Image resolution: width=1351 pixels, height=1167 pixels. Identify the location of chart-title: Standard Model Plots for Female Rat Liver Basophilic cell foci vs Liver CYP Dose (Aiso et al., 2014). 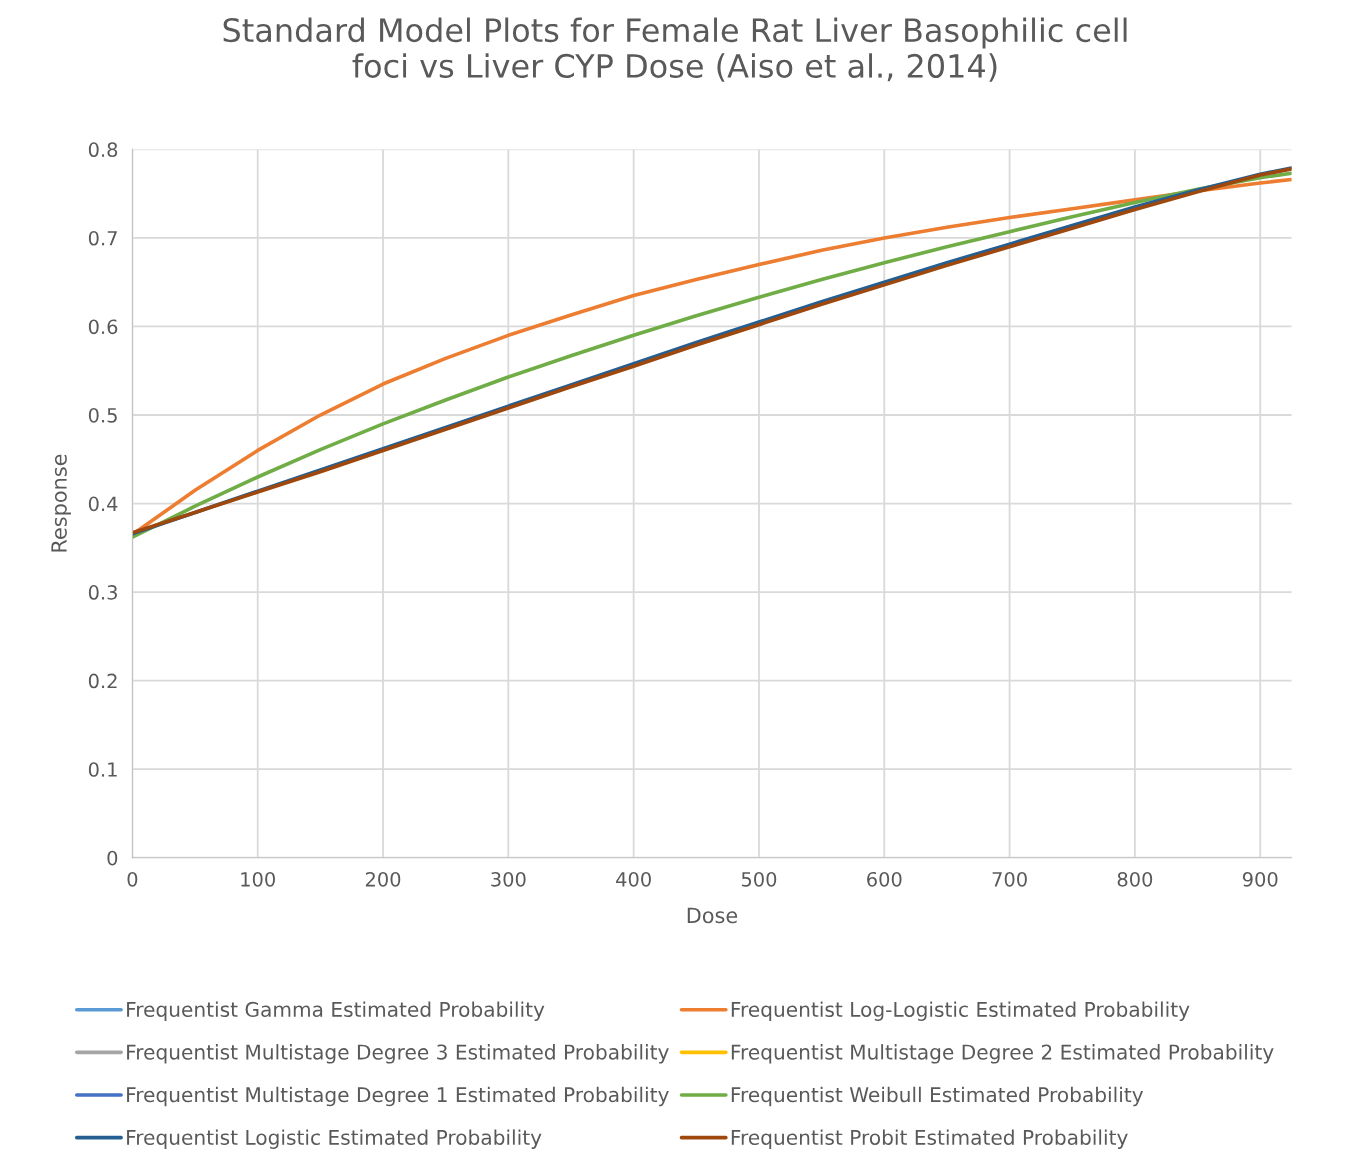
(675, 49).